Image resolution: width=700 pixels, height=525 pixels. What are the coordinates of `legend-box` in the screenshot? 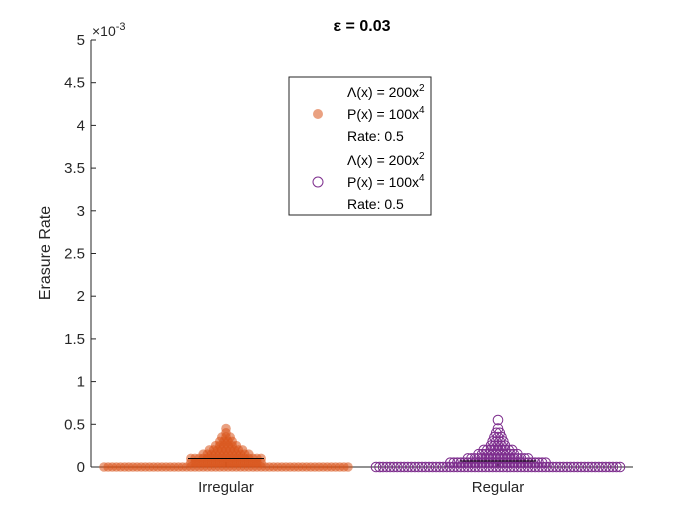 It's located at (360, 146).